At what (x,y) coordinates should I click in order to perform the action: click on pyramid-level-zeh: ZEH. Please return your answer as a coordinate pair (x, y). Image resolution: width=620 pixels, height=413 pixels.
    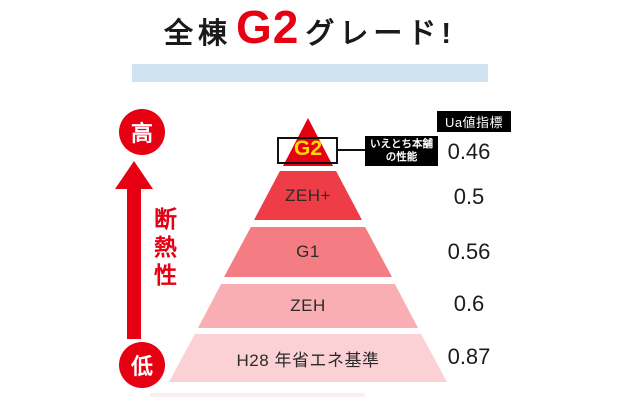
    Looking at the image, I should click on (308, 306).